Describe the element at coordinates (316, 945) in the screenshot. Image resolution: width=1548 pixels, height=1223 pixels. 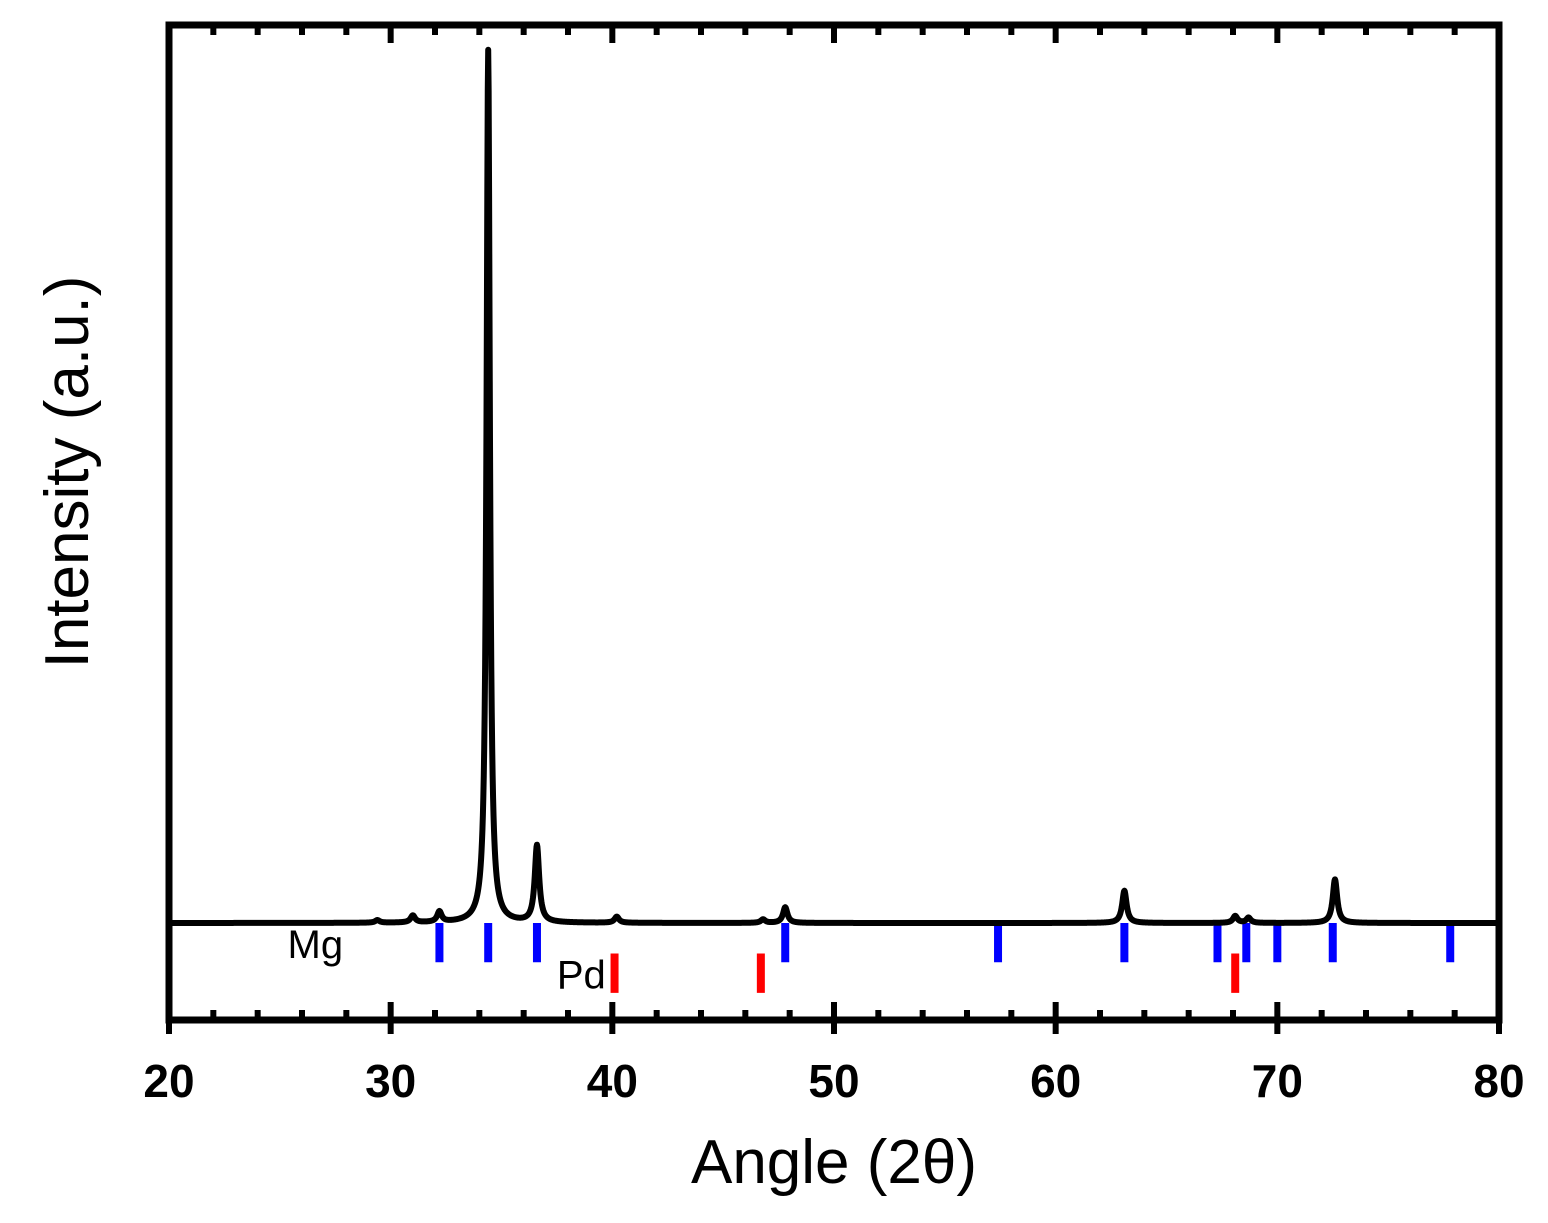
I see `mg-reference-label: Mg` at that location.